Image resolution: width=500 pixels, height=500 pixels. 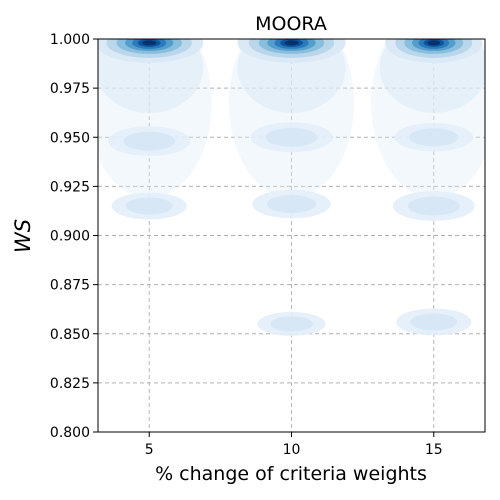 What do you see at coordinates (70, 335) in the screenshot?
I see `y-tick-label: 0.850` at bounding box center [70, 335].